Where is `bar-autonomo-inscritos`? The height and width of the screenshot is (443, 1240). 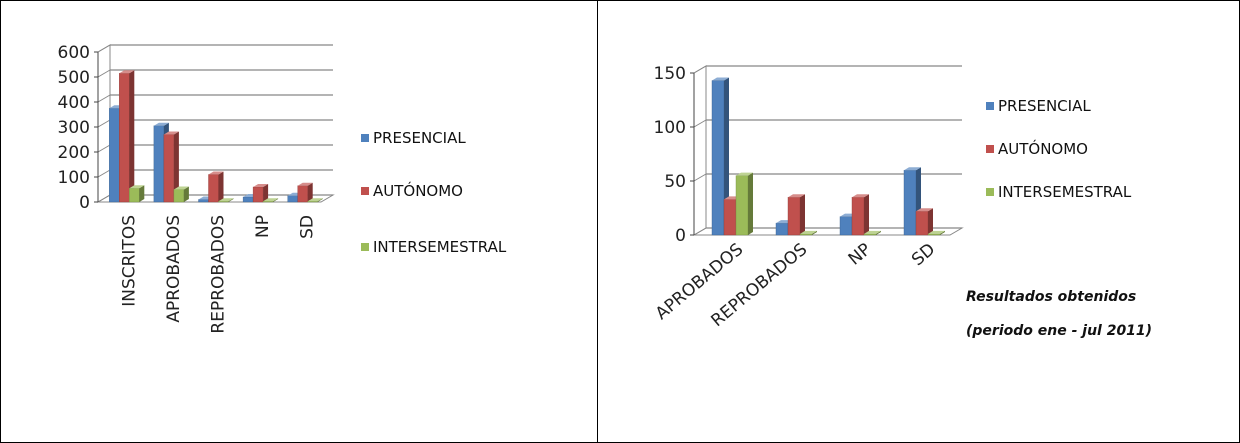 bar-autonomo-inscritos is located at coordinates (127, 136).